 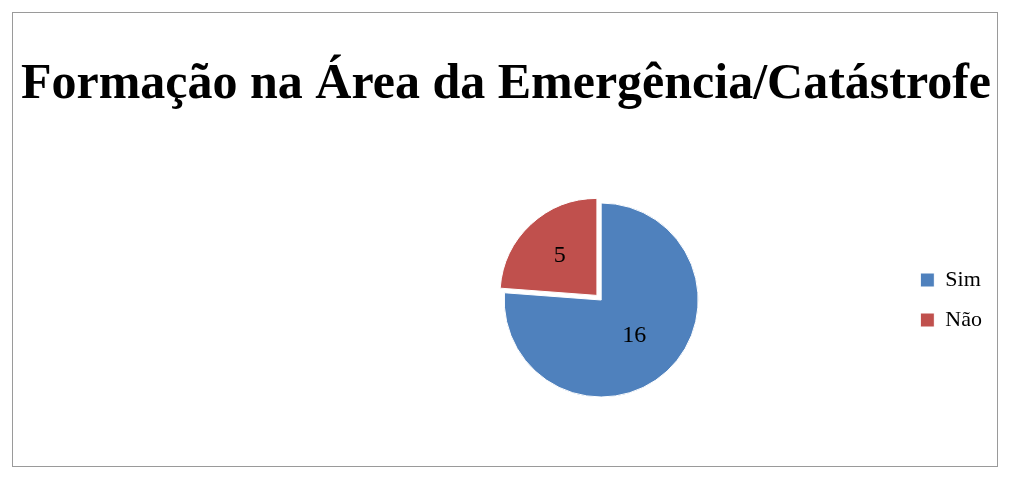 I want to click on data-label: 16, so click(x=634, y=333).